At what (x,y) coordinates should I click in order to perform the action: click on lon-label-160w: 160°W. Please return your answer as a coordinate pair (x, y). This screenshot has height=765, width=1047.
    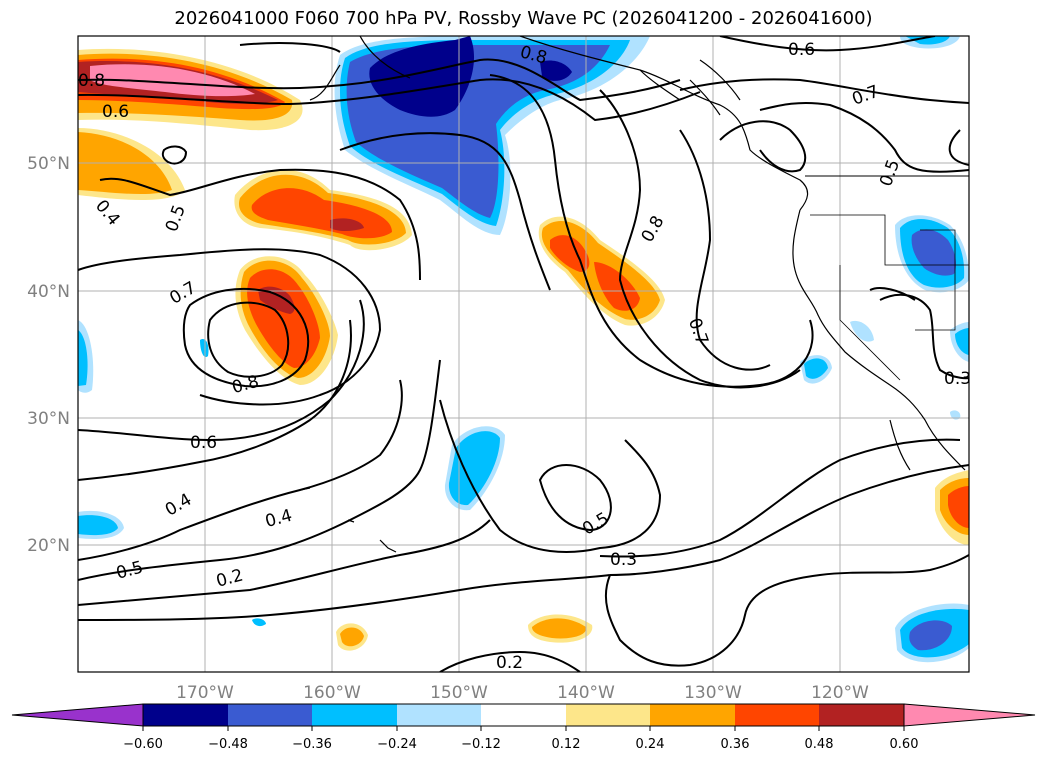
    Looking at the image, I should click on (332, 693).